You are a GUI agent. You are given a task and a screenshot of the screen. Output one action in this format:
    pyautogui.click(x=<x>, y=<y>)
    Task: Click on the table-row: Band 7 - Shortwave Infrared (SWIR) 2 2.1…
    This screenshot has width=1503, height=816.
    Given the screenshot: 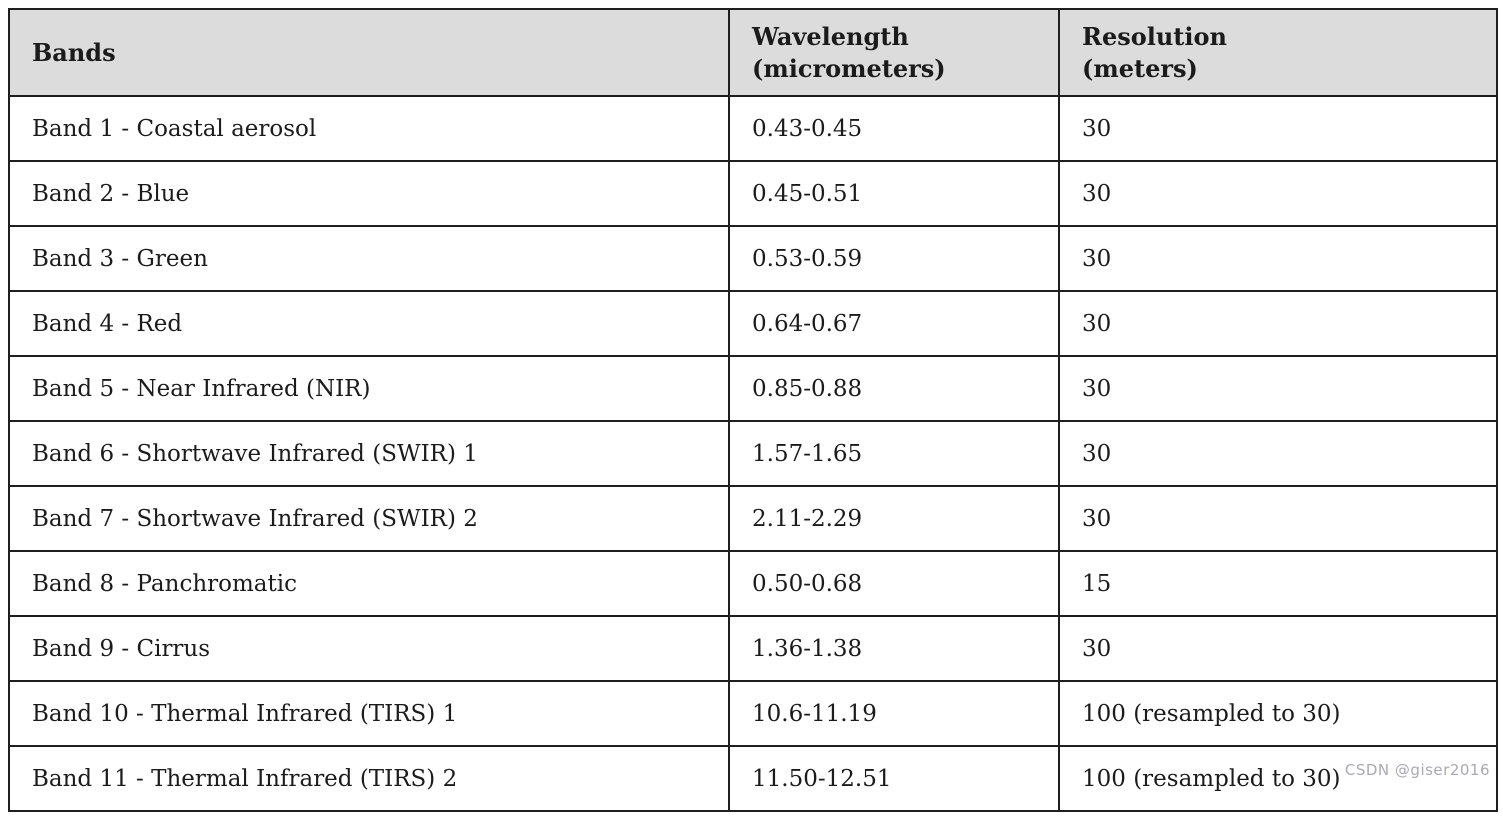 What is the action you would take?
    pyautogui.click(x=753, y=518)
    